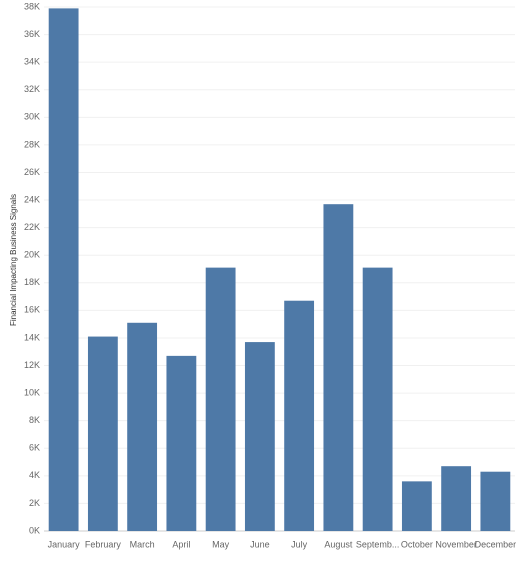 This screenshot has height=561, width=531. What do you see at coordinates (32, 199) in the screenshot?
I see `y-tick-label: 24K` at bounding box center [32, 199].